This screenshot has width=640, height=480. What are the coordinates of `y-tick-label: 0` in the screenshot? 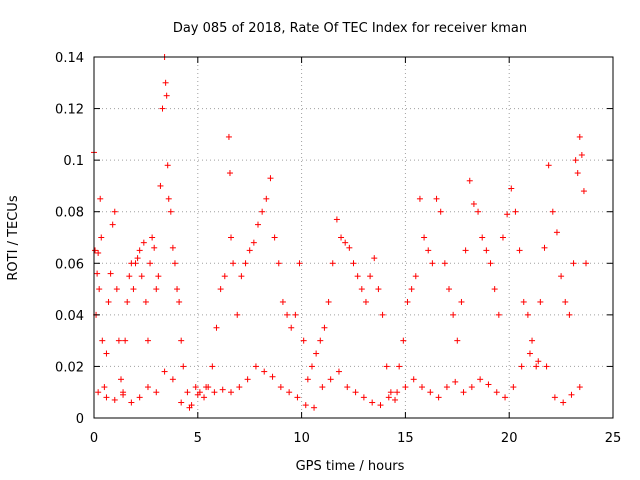 It's located at (80, 419).